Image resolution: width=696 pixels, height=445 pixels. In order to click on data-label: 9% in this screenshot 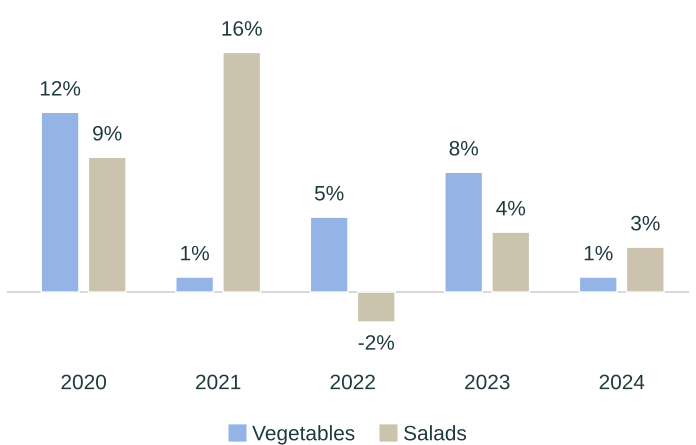, I will do `click(107, 133)`.